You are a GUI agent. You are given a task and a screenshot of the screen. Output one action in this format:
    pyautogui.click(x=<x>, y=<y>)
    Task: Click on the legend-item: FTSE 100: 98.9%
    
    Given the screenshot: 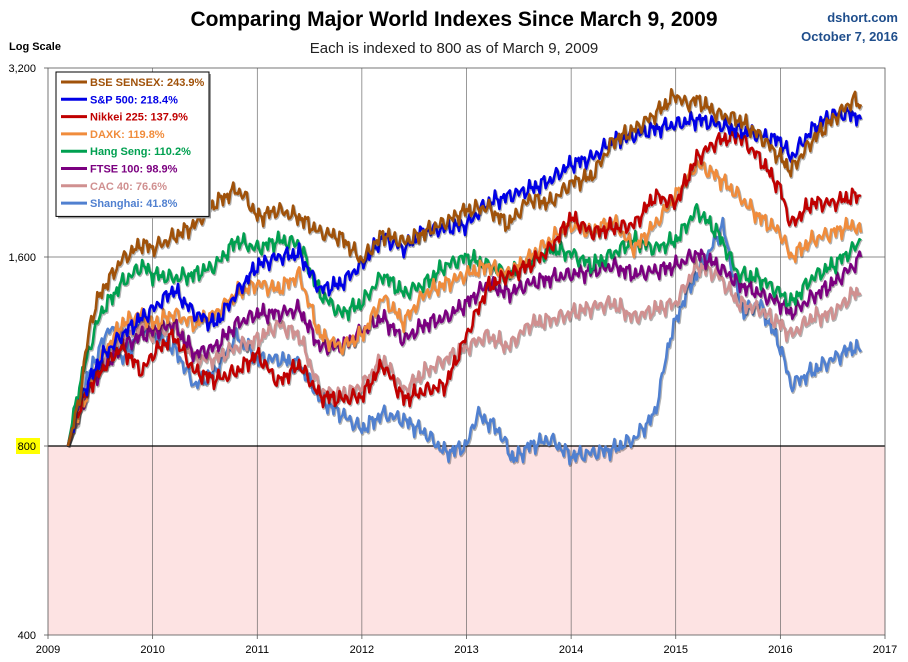 What is the action you would take?
    pyautogui.click(x=119, y=170)
    